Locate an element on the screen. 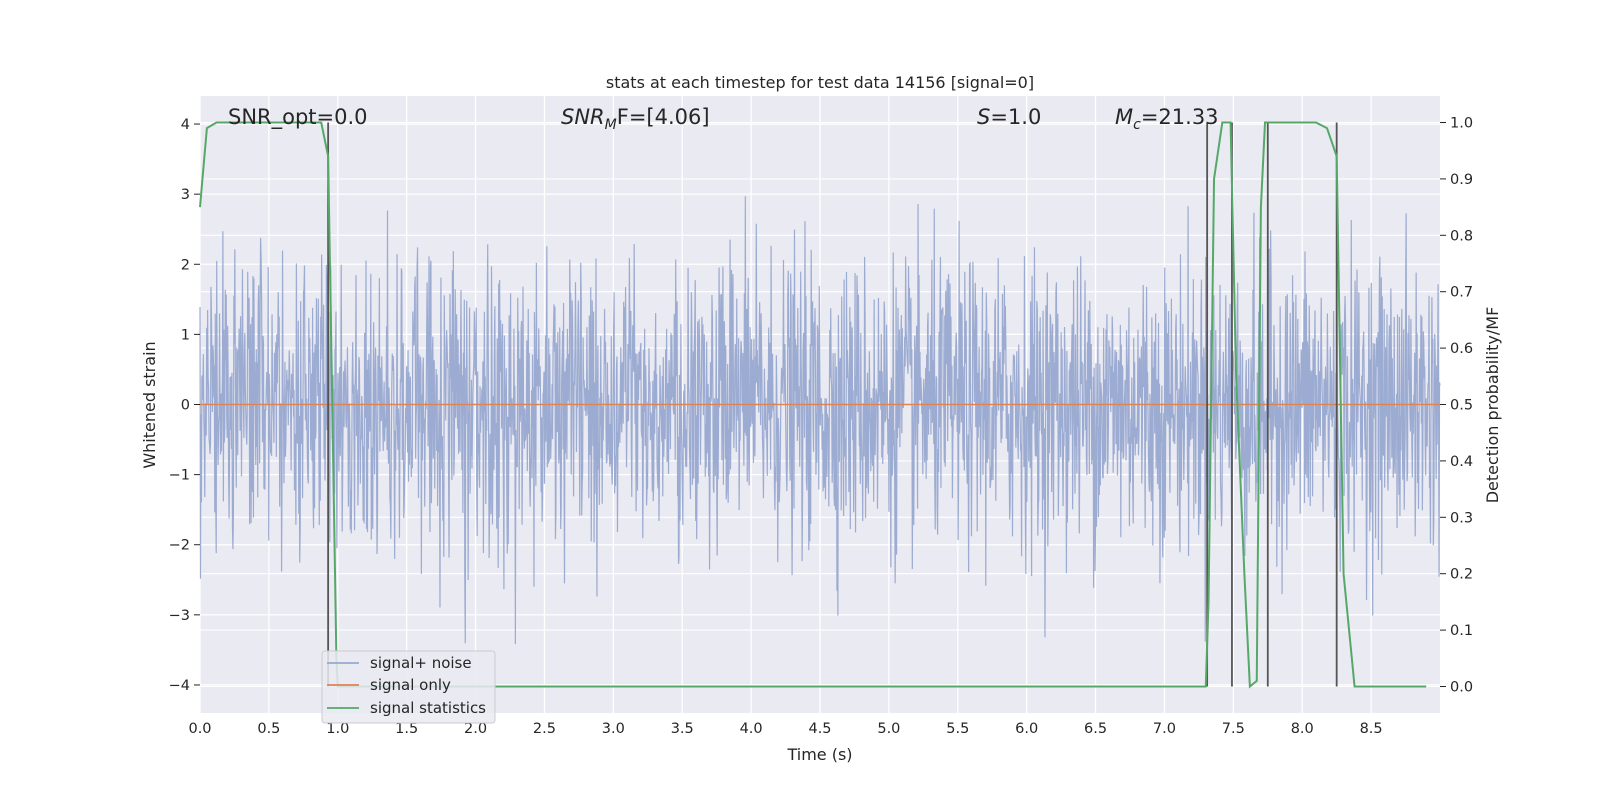 This screenshot has height=804, width=1600. y-tick-label-right: 0.0 is located at coordinates (1461, 687).